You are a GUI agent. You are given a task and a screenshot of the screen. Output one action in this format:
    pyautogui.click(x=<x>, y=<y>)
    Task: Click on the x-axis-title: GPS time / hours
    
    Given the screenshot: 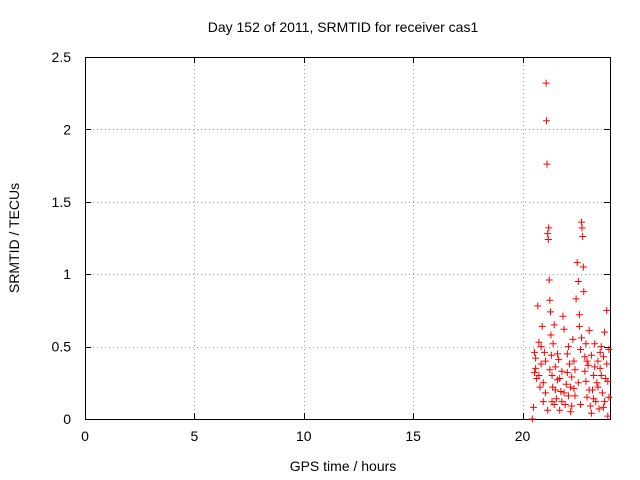 What is the action you would take?
    pyautogui.click(x=343, y=466)
    